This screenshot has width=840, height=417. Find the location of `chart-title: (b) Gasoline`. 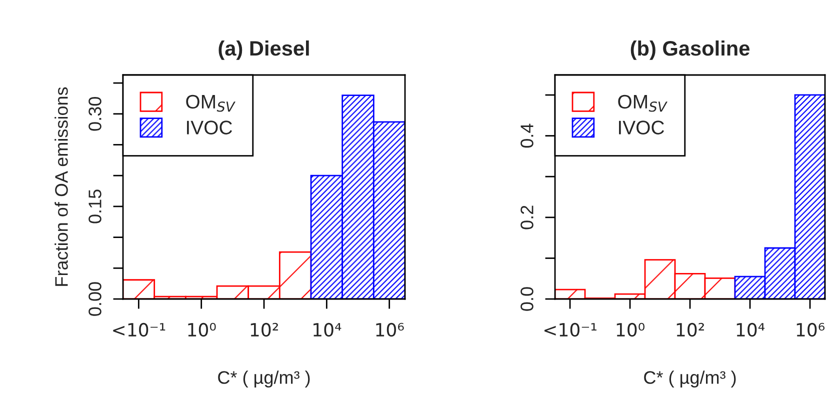

chart-title: (b) Gasoline is located at coordinates (690, 50).